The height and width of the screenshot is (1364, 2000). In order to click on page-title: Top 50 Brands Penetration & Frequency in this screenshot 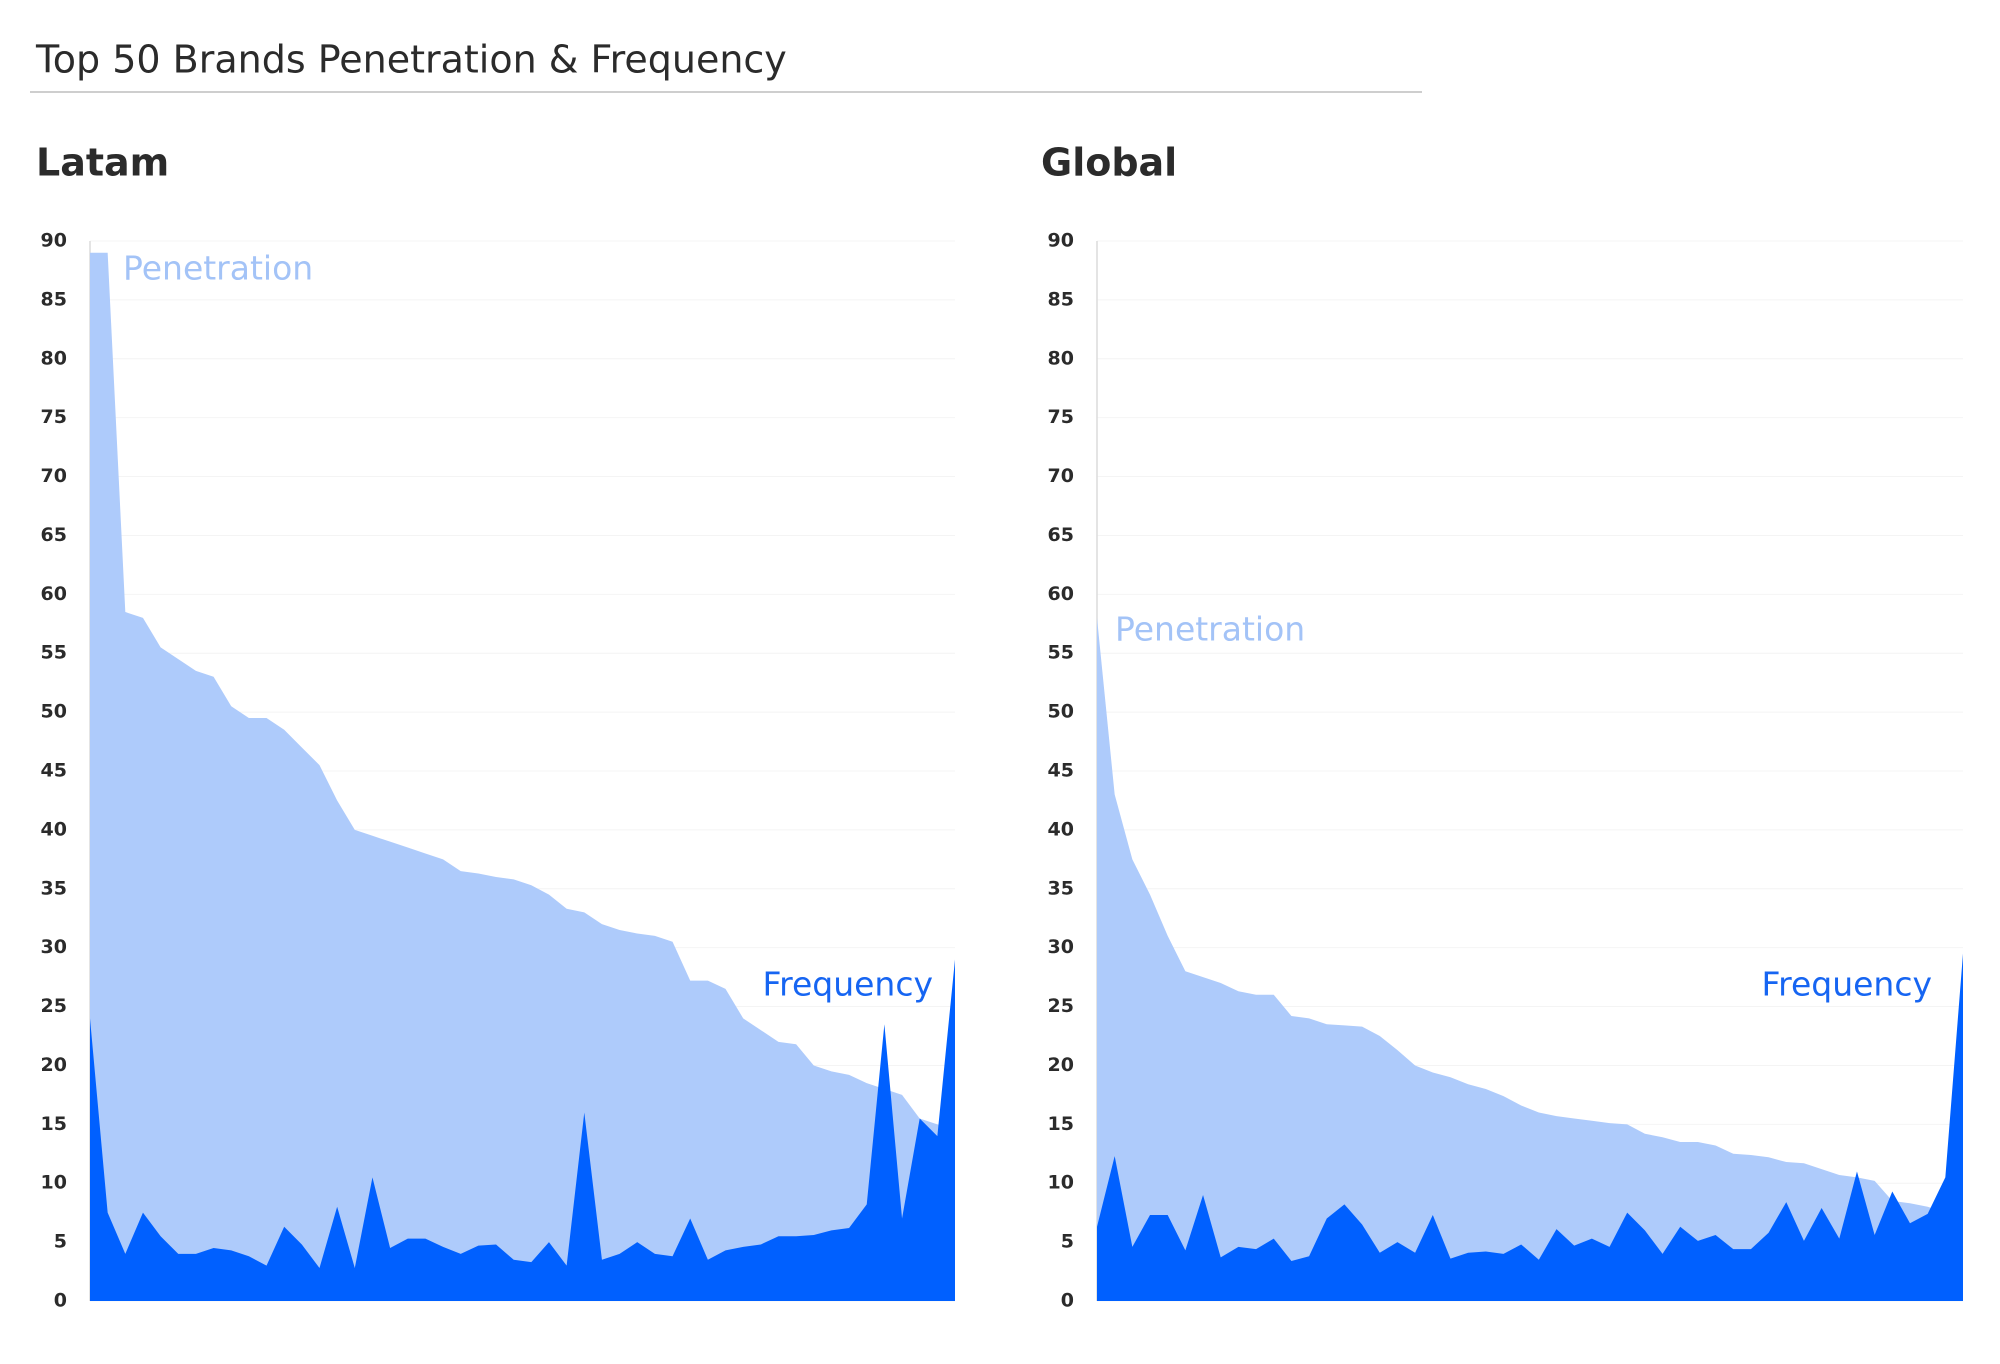, I will do `click(411, 60)`.